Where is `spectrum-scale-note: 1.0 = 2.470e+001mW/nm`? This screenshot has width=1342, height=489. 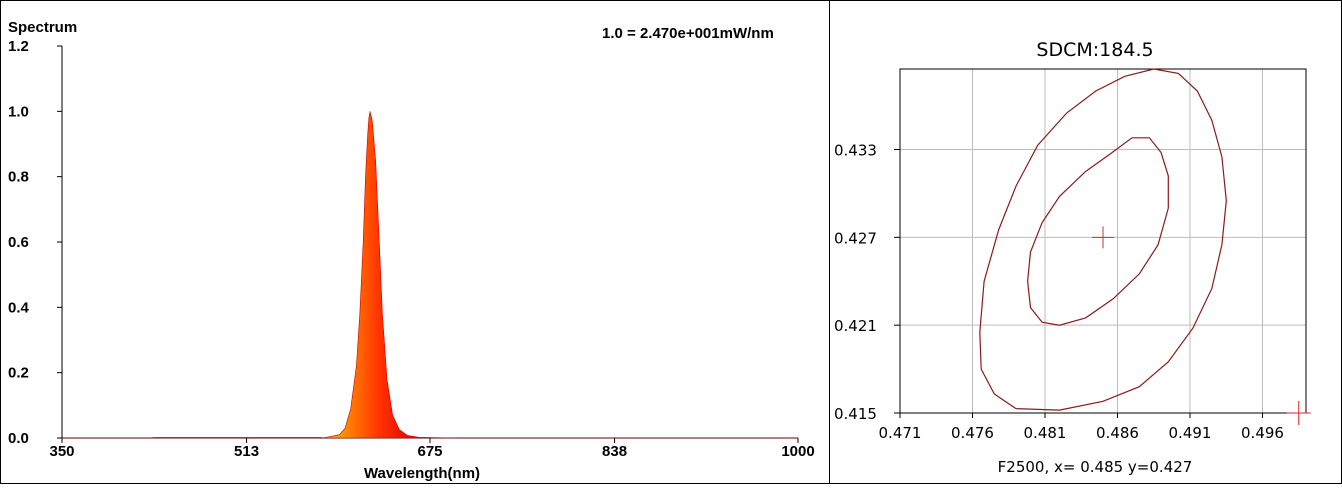
spectrum-scale-note: 1.0 = 2.470e+001mW/nm is located at coordinates (688, 33).